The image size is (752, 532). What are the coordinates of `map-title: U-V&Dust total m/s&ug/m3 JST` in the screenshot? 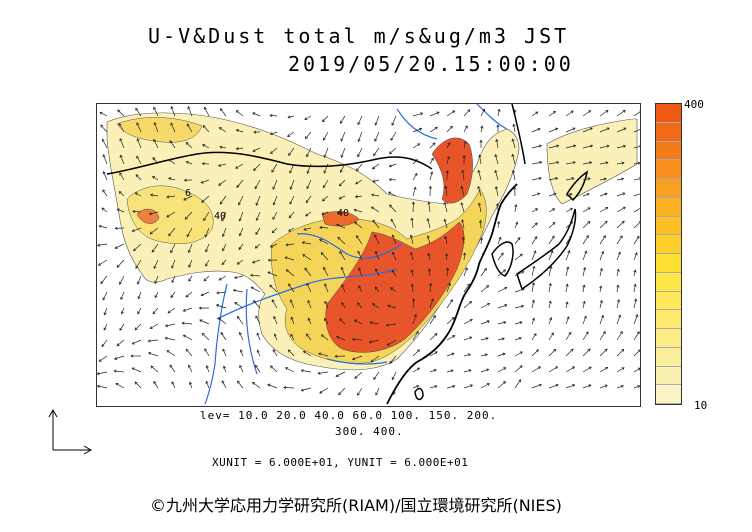 It's located at (359, 36).